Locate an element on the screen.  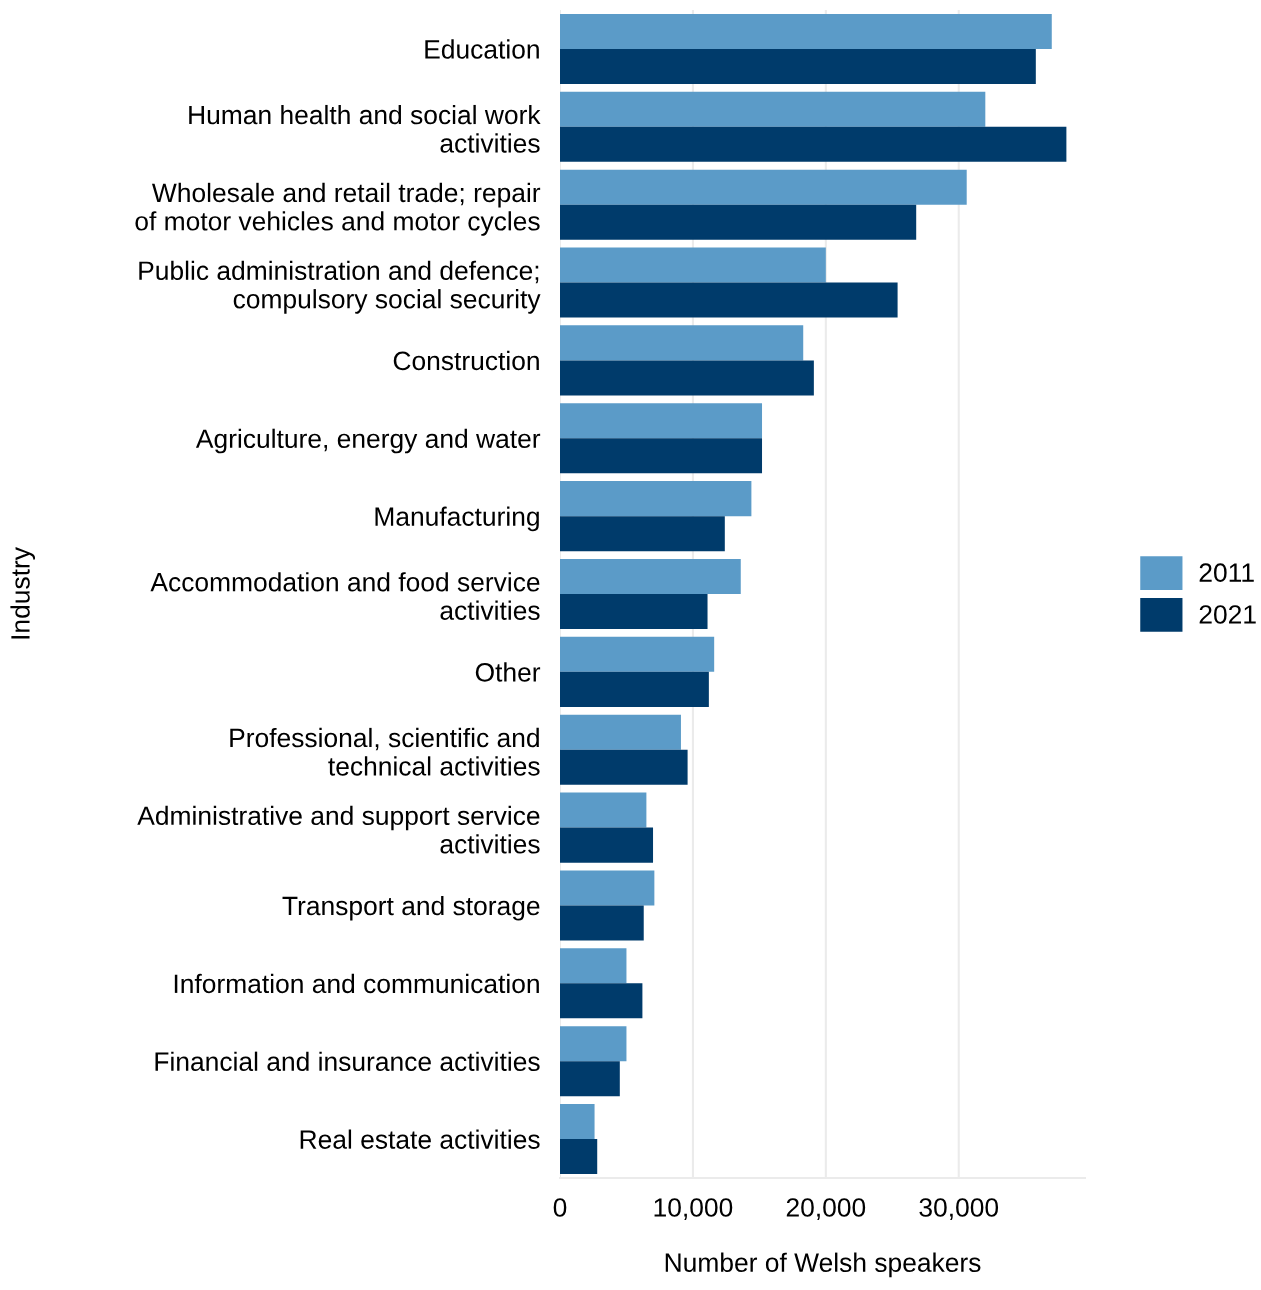
y-axis-title: Industry is located at coordinates (22, 593).